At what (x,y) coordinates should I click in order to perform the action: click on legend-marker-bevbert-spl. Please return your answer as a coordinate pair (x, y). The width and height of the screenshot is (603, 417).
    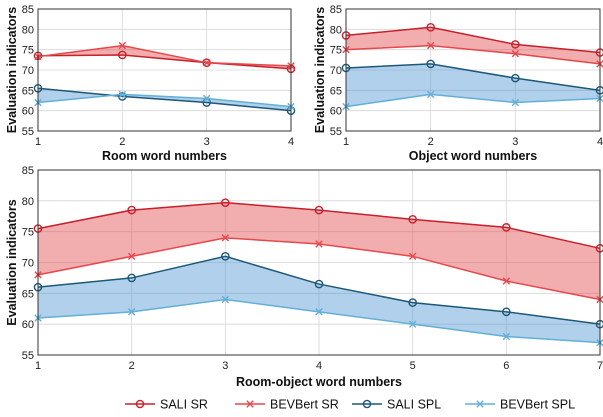
    Looking at the image, I should click on (480, 404).